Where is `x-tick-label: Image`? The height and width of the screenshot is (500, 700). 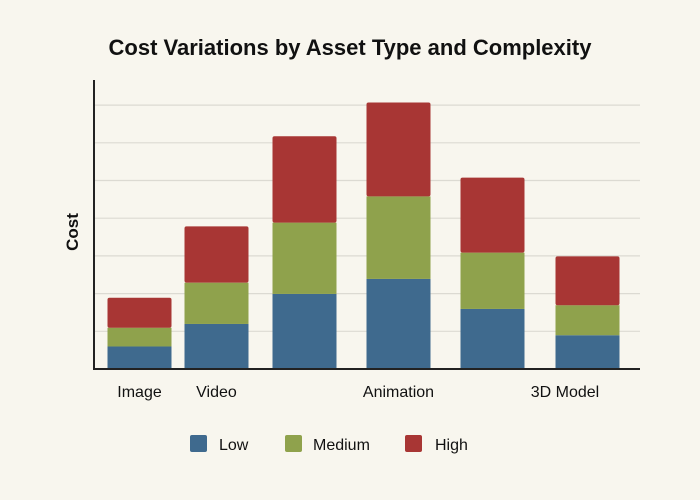 x-tick-label: Image is located at coordinates (139, 392).